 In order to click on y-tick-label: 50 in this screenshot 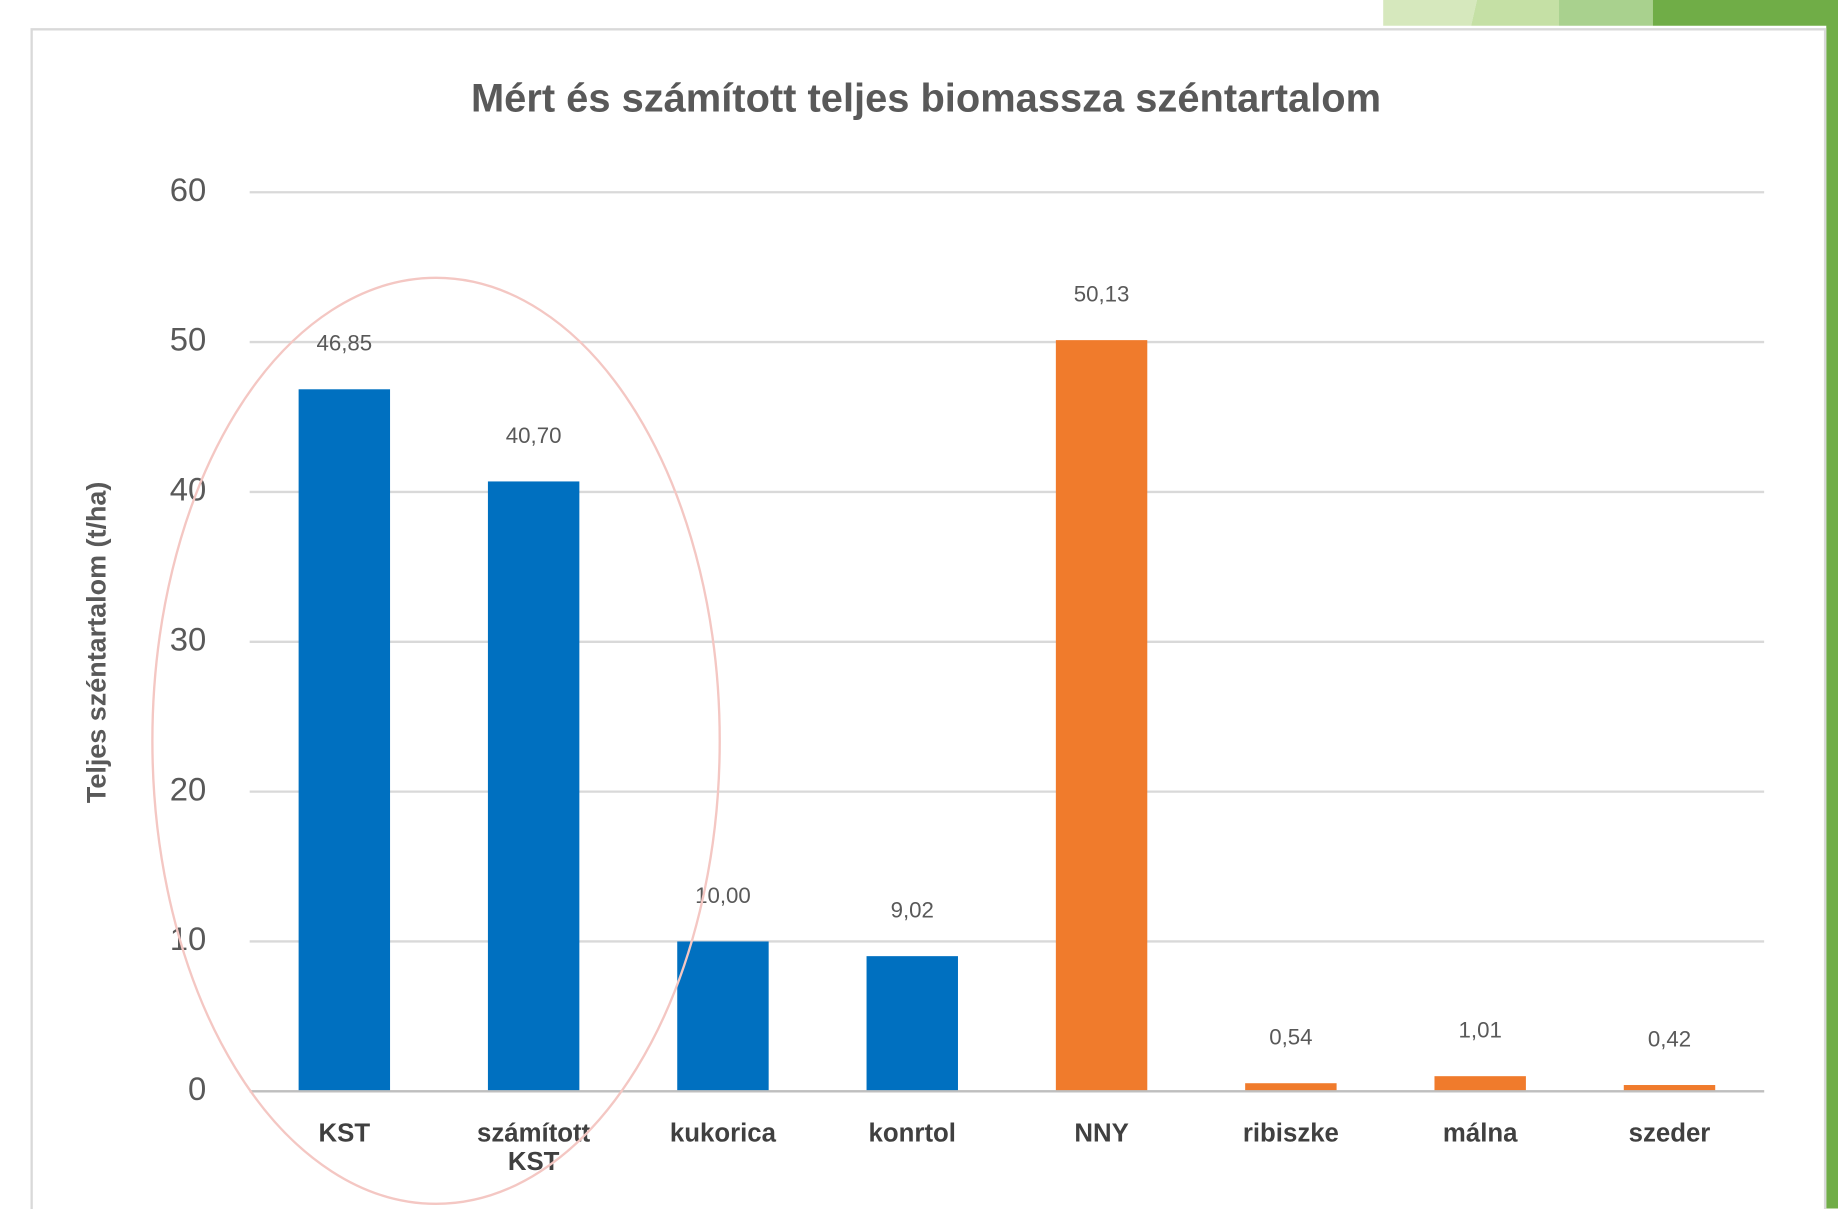, I will do `click(188, 339)`.